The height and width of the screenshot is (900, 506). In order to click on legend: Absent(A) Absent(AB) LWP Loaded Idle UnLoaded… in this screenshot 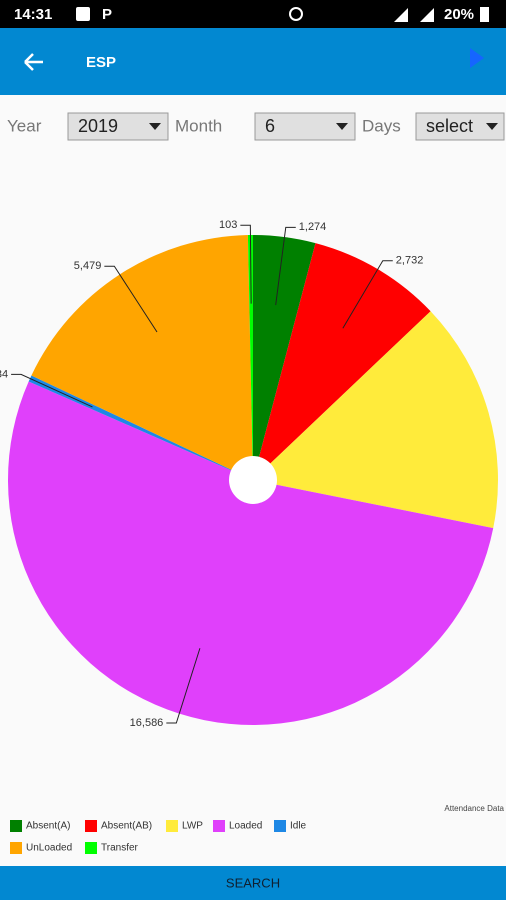, I will do `click(158, 837)`.